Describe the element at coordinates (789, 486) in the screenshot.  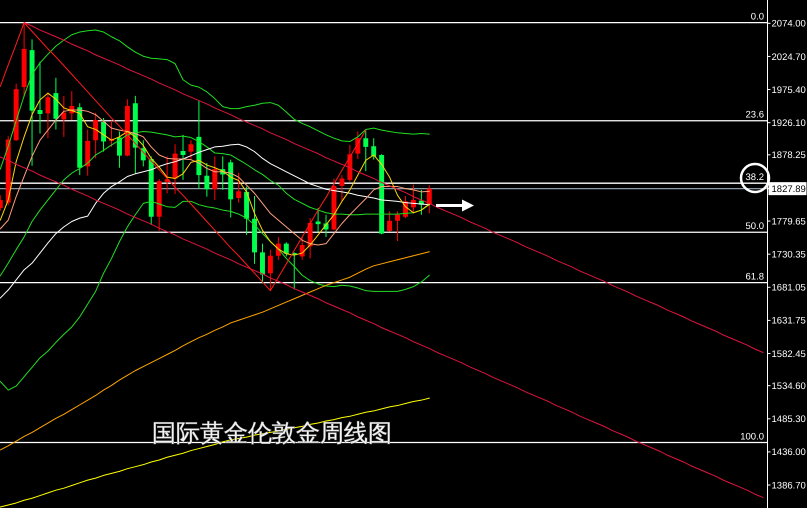
I see `y-tick-label: 1386.70` at that location.